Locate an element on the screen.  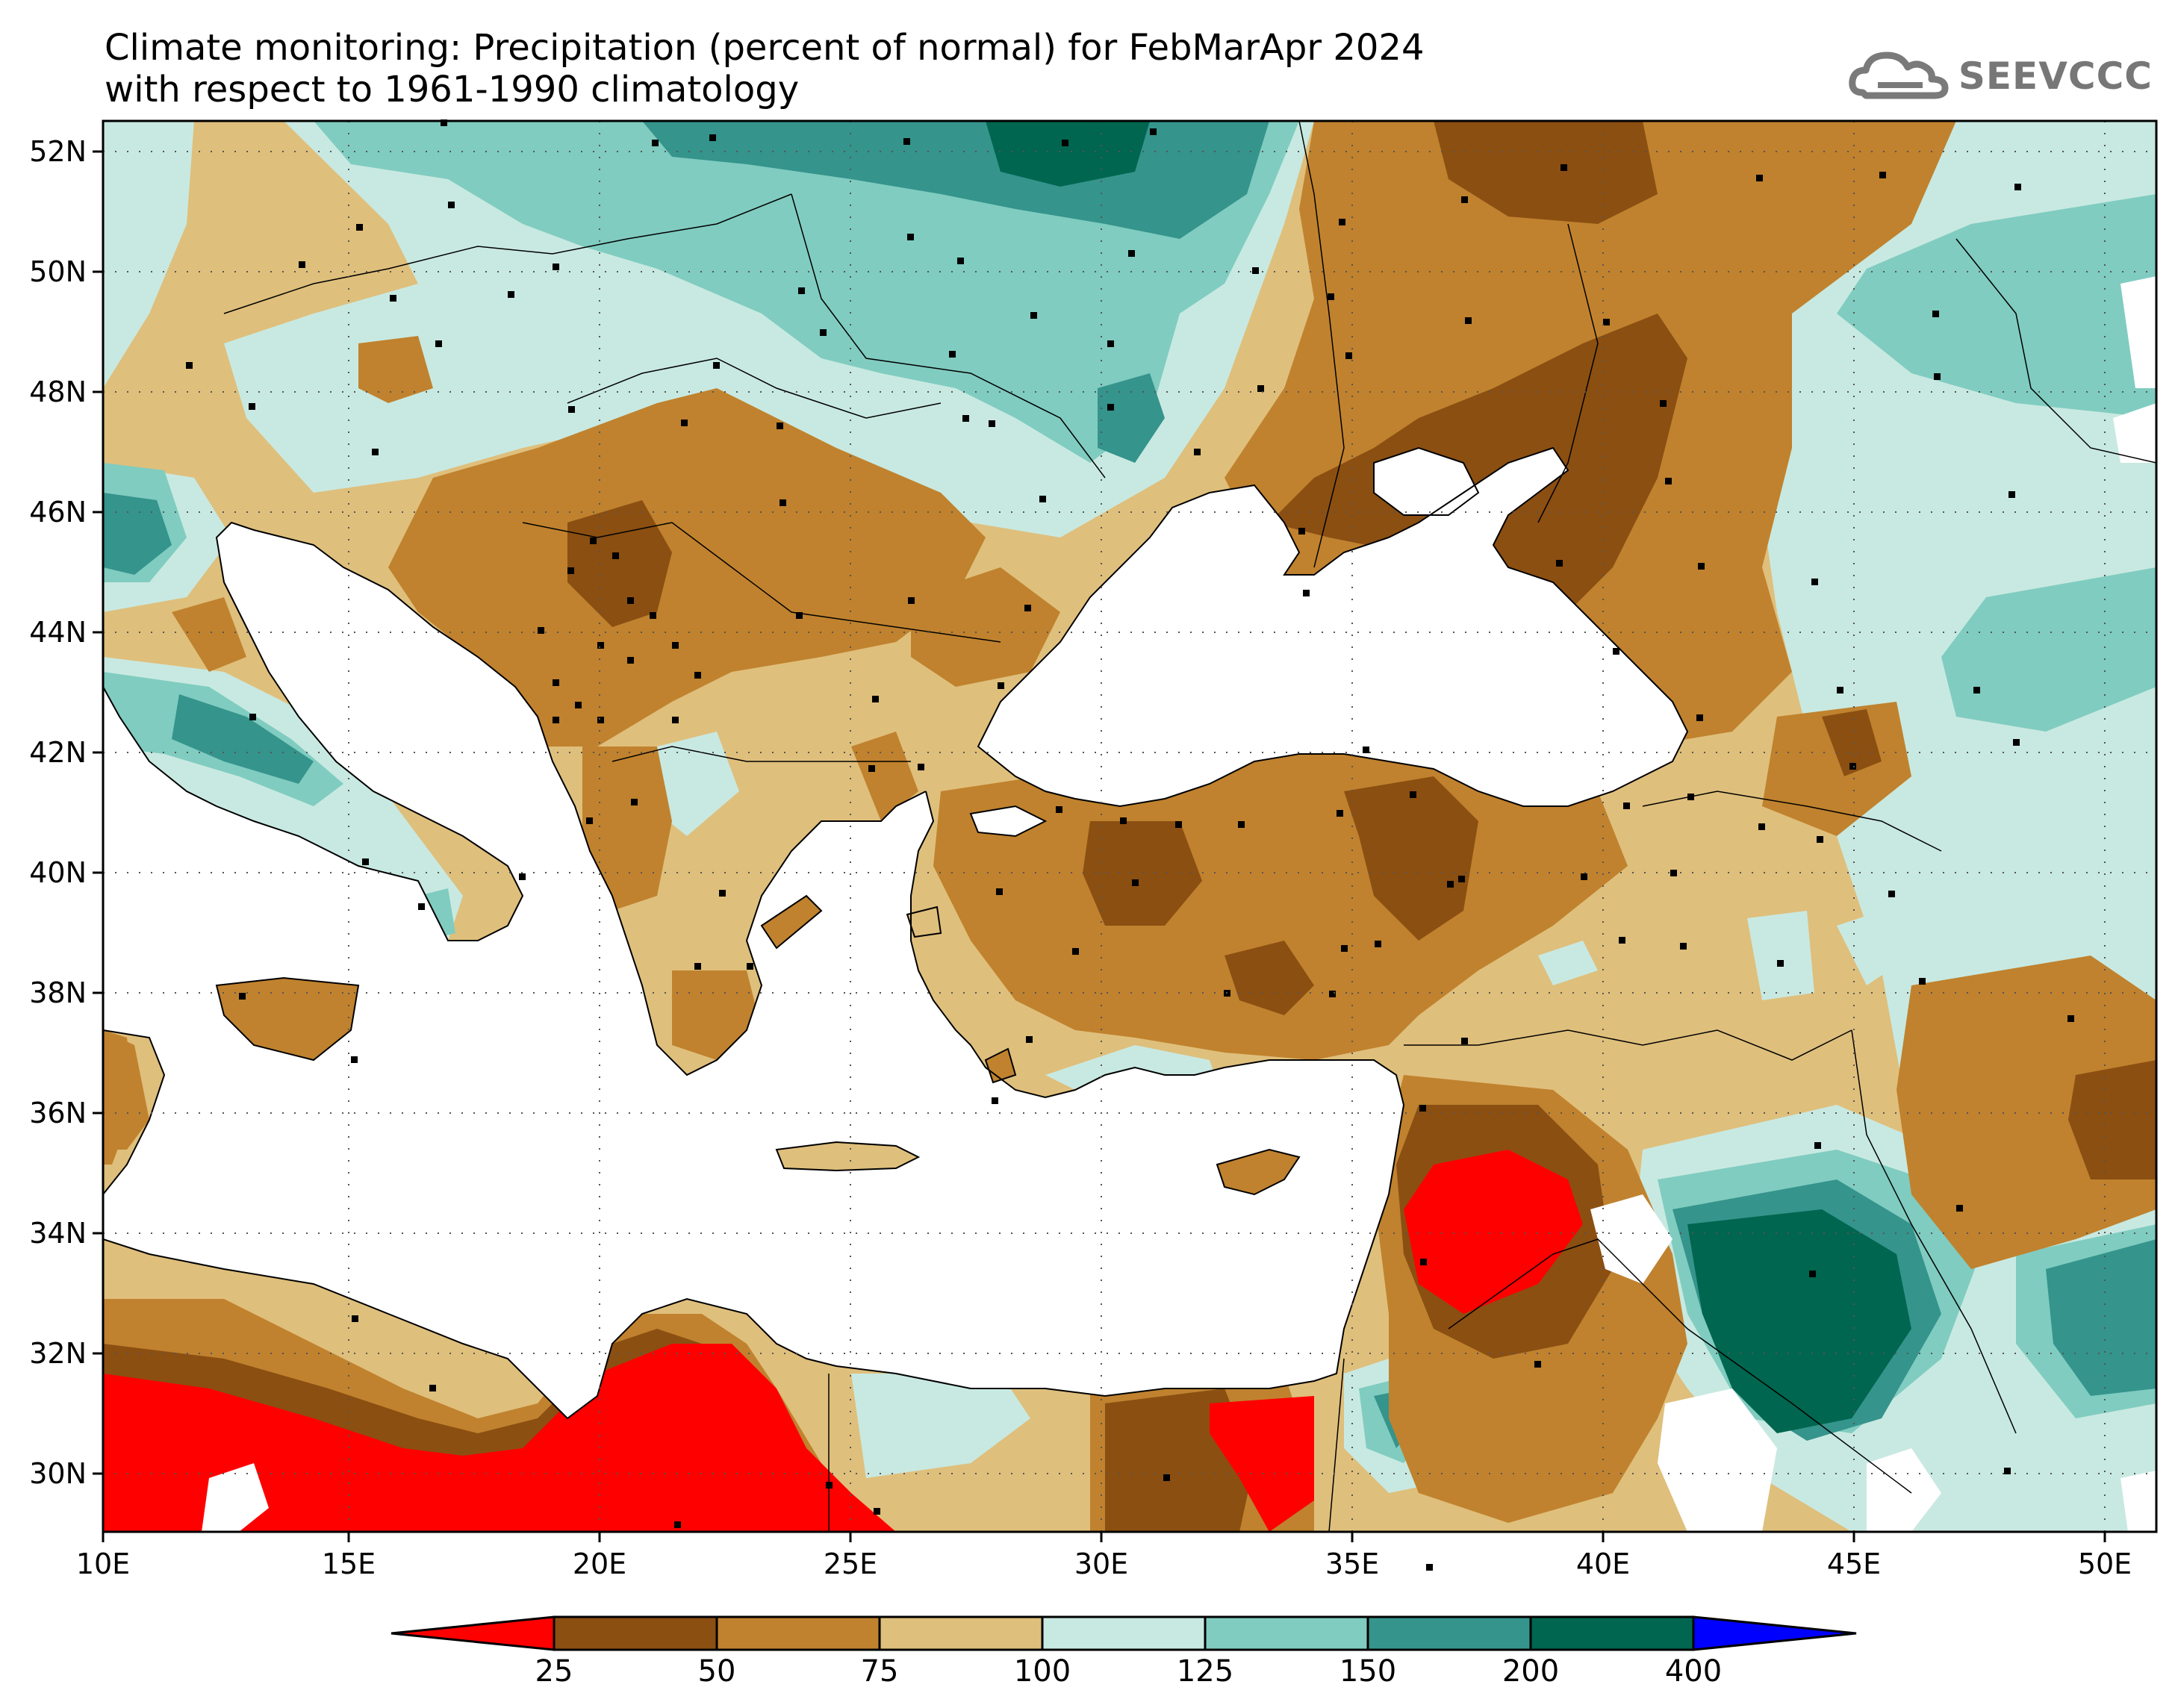
colorbar-below-arrow is located at coordinates (473, 1633).